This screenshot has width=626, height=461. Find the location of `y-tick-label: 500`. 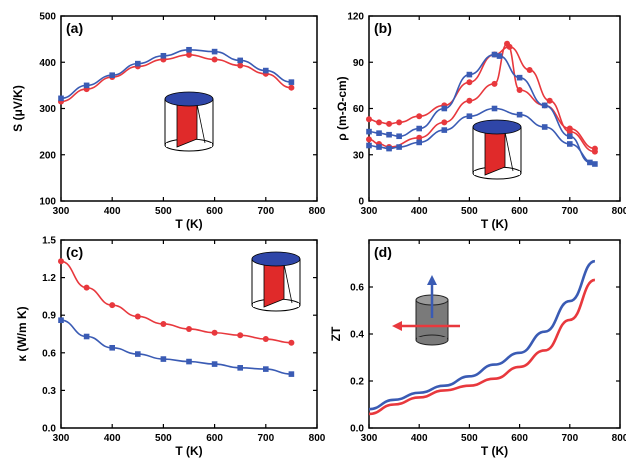

y-tick-label: 500 is located at coordinates (47, 17).